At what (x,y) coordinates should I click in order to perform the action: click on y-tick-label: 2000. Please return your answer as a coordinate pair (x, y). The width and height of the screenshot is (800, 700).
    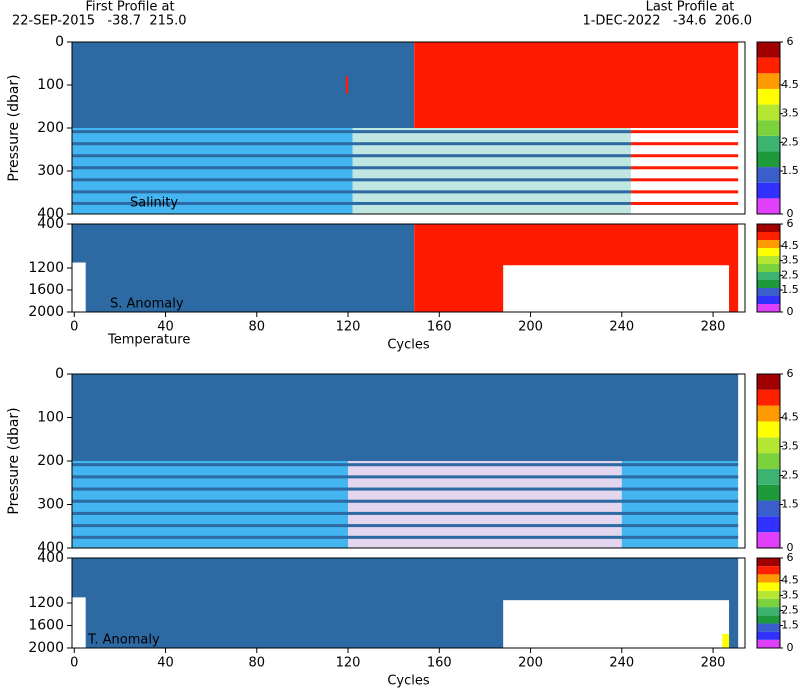
    Looking at the image, I should click on (46, 312).